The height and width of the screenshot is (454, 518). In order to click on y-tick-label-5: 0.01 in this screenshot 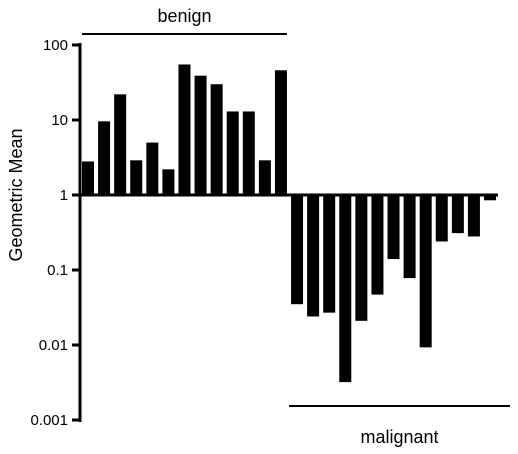, I will do `click(53, 345)`.